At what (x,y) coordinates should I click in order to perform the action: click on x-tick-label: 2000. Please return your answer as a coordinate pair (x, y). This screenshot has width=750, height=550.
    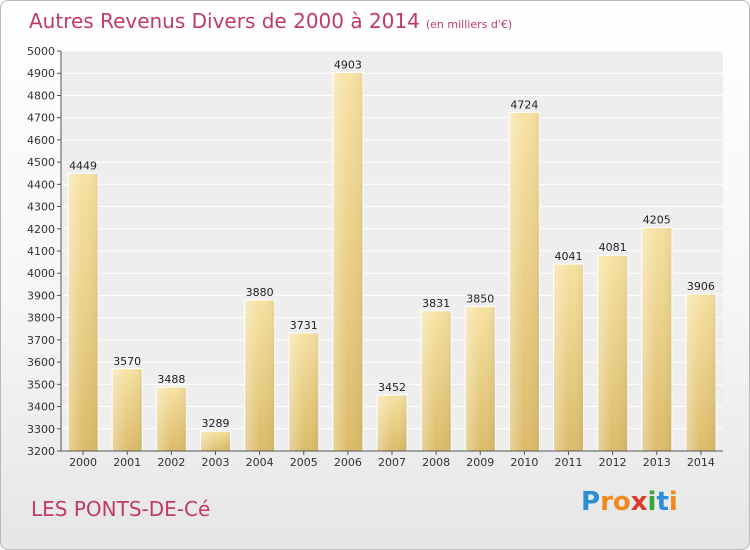
    Looking at the image, I should click on (83, 462).